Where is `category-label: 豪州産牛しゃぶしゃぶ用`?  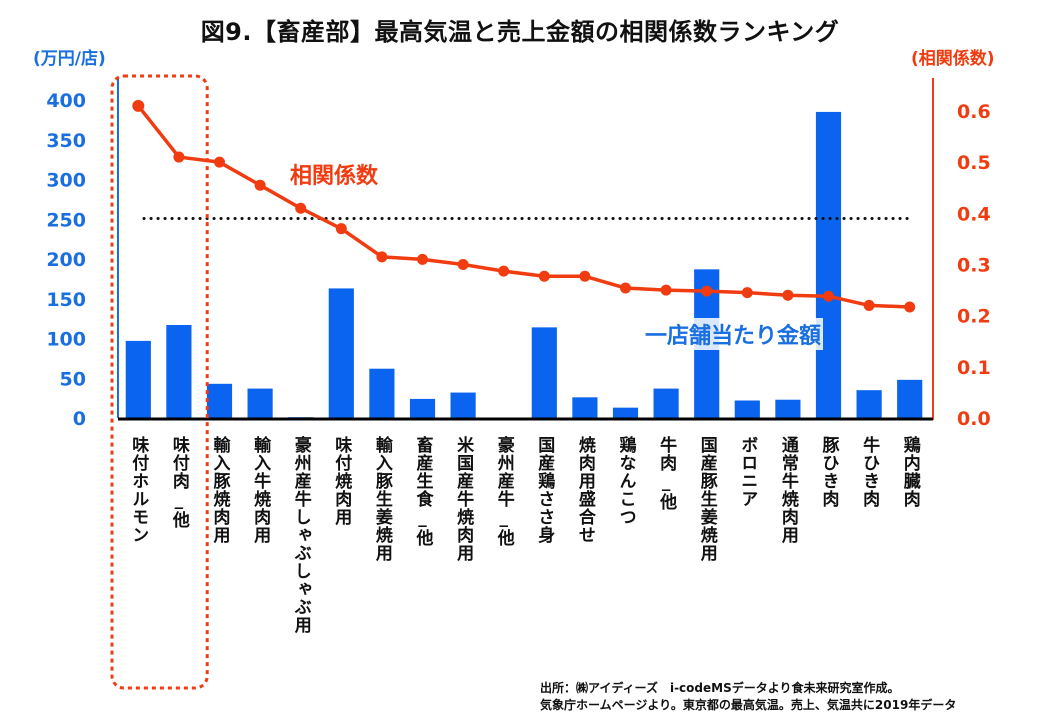
category-label: 豪州産牛しゃぶしゃぶ用 is located at coordinates (302, 534).